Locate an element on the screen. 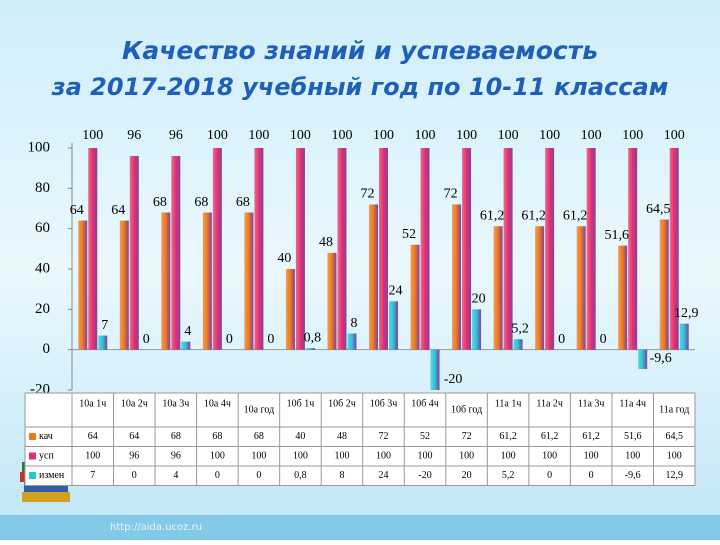 The image size is (720, 545). table-cell: 40 is located at coordinates (300, 436).